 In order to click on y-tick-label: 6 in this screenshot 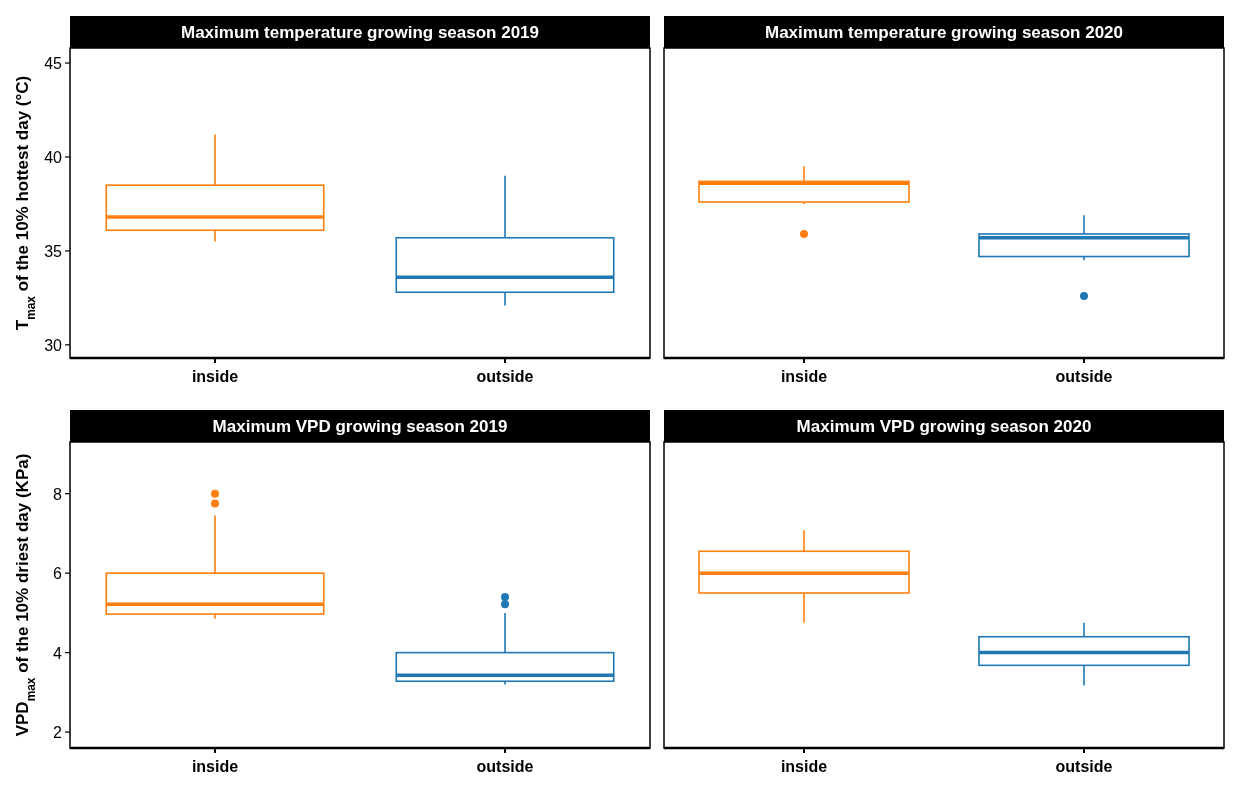, I will do `click(58, 574)`.